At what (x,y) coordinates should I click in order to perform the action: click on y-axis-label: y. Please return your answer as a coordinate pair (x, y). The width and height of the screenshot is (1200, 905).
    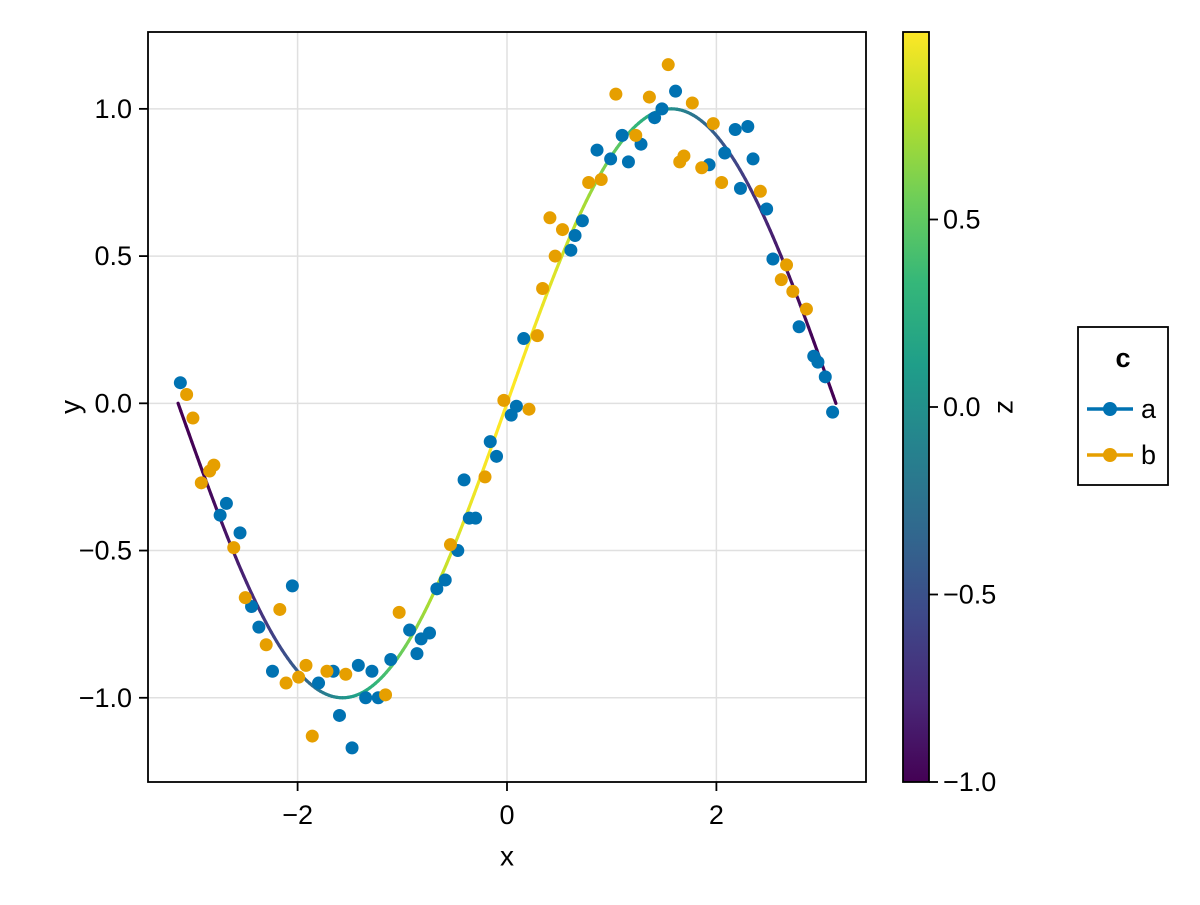
    Looking at the image, I should click on (70, 407).